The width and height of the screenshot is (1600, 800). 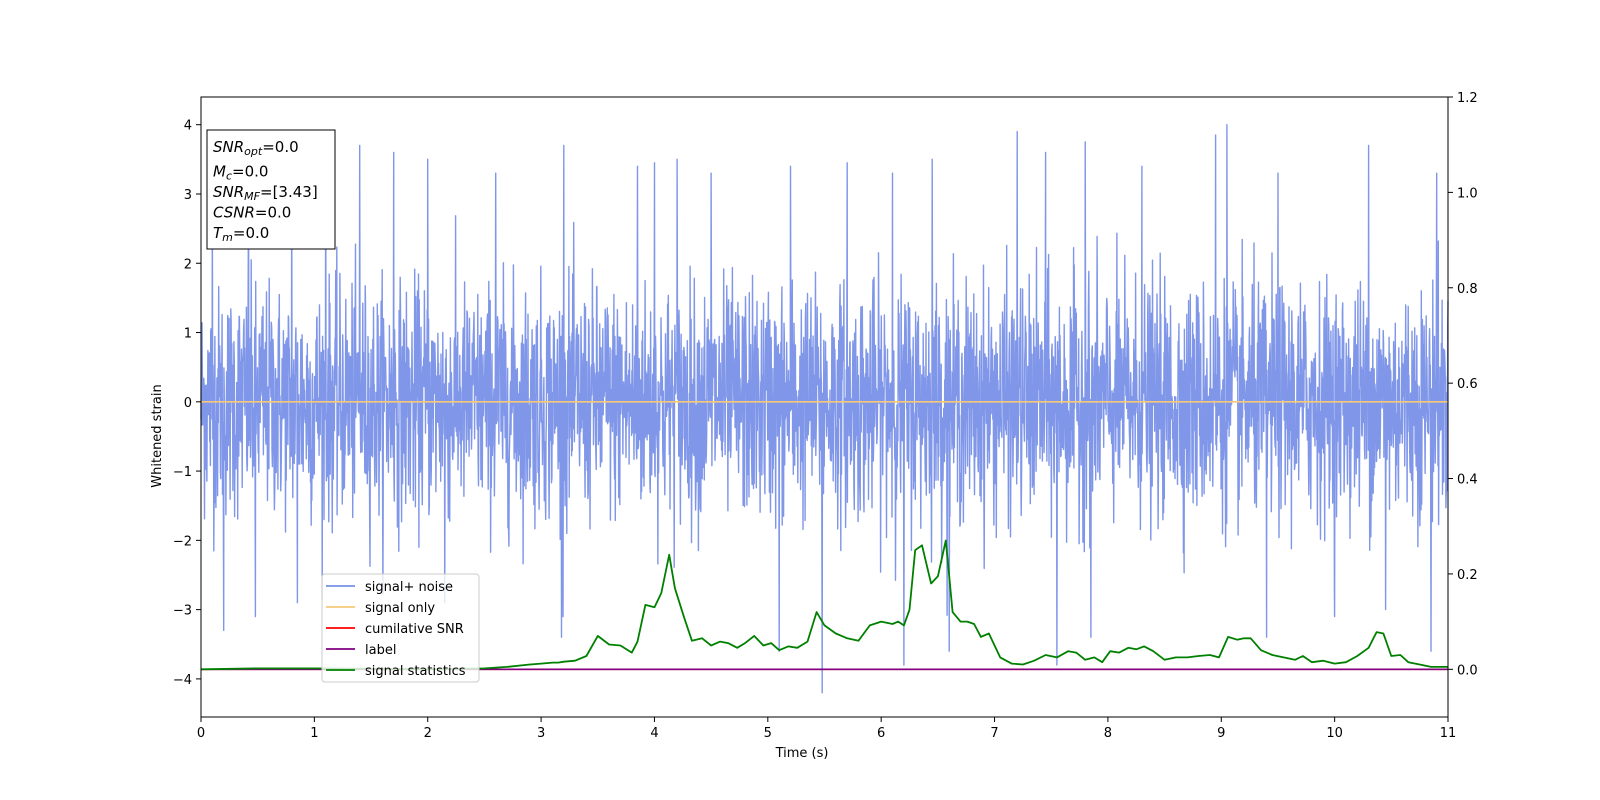 What do you see at coordinates (1467, 670) in the screenshot?
I see `y2-tick-label: 0.0` at bounding box center [1467, 670].